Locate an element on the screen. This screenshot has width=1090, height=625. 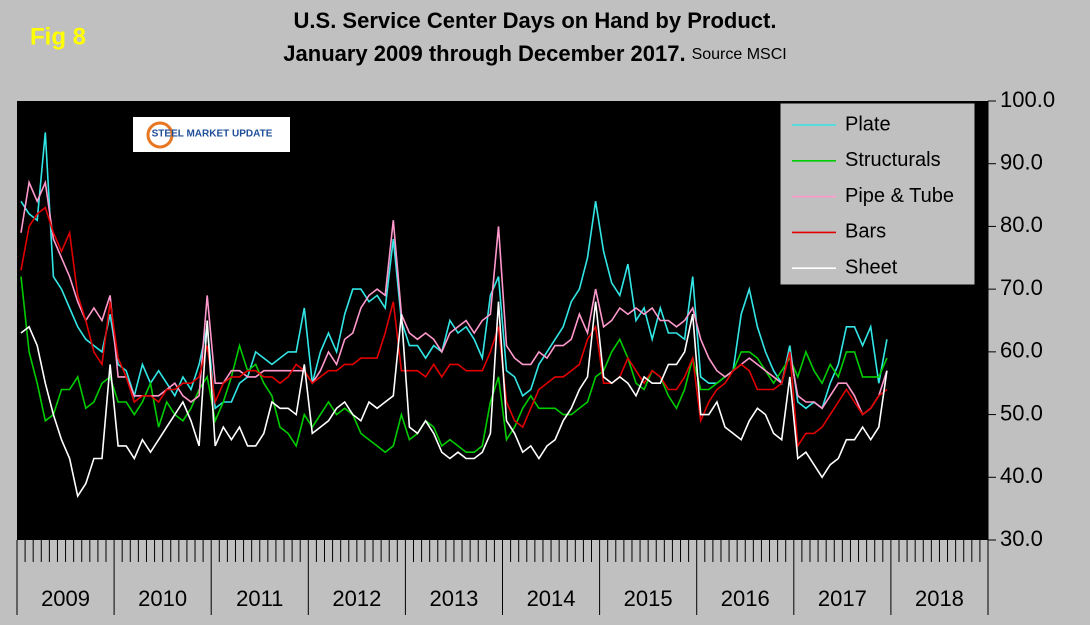
x-tick-label: 2016 is located at coordinates (745, 598).